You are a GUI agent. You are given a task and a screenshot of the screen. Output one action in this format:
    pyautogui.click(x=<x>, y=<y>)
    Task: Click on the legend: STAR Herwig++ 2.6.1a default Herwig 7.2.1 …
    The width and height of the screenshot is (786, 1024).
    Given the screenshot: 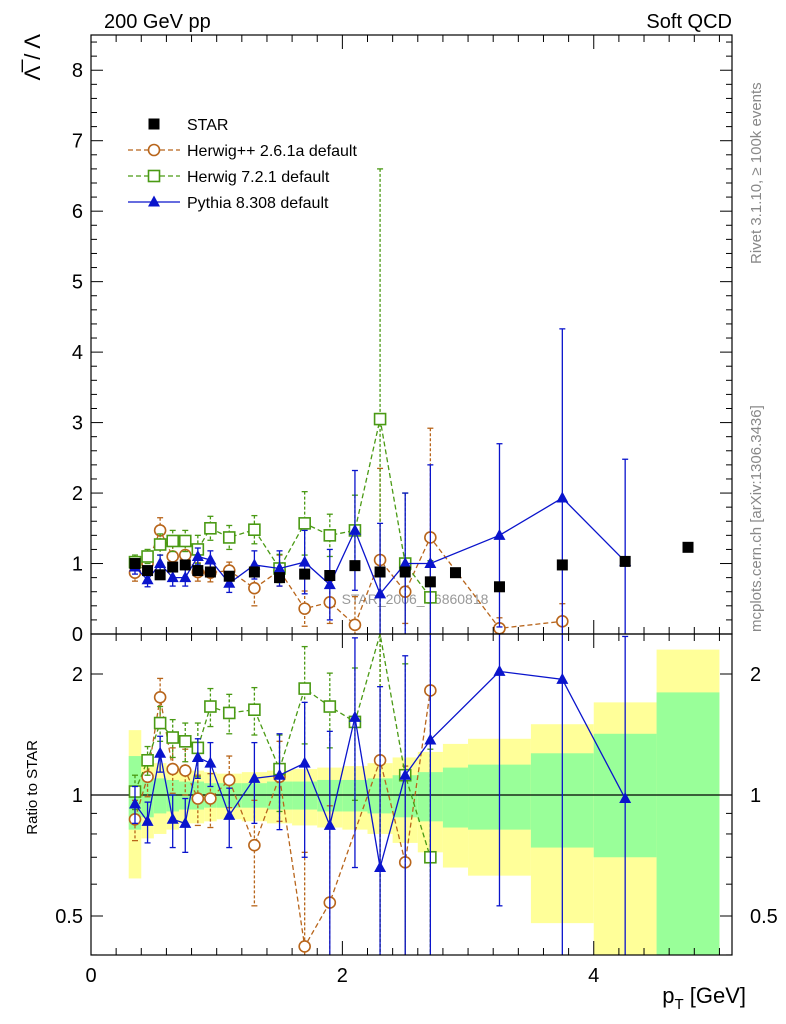 What is the action you would take?
    pyautogui.click(x=242, y=164)
    